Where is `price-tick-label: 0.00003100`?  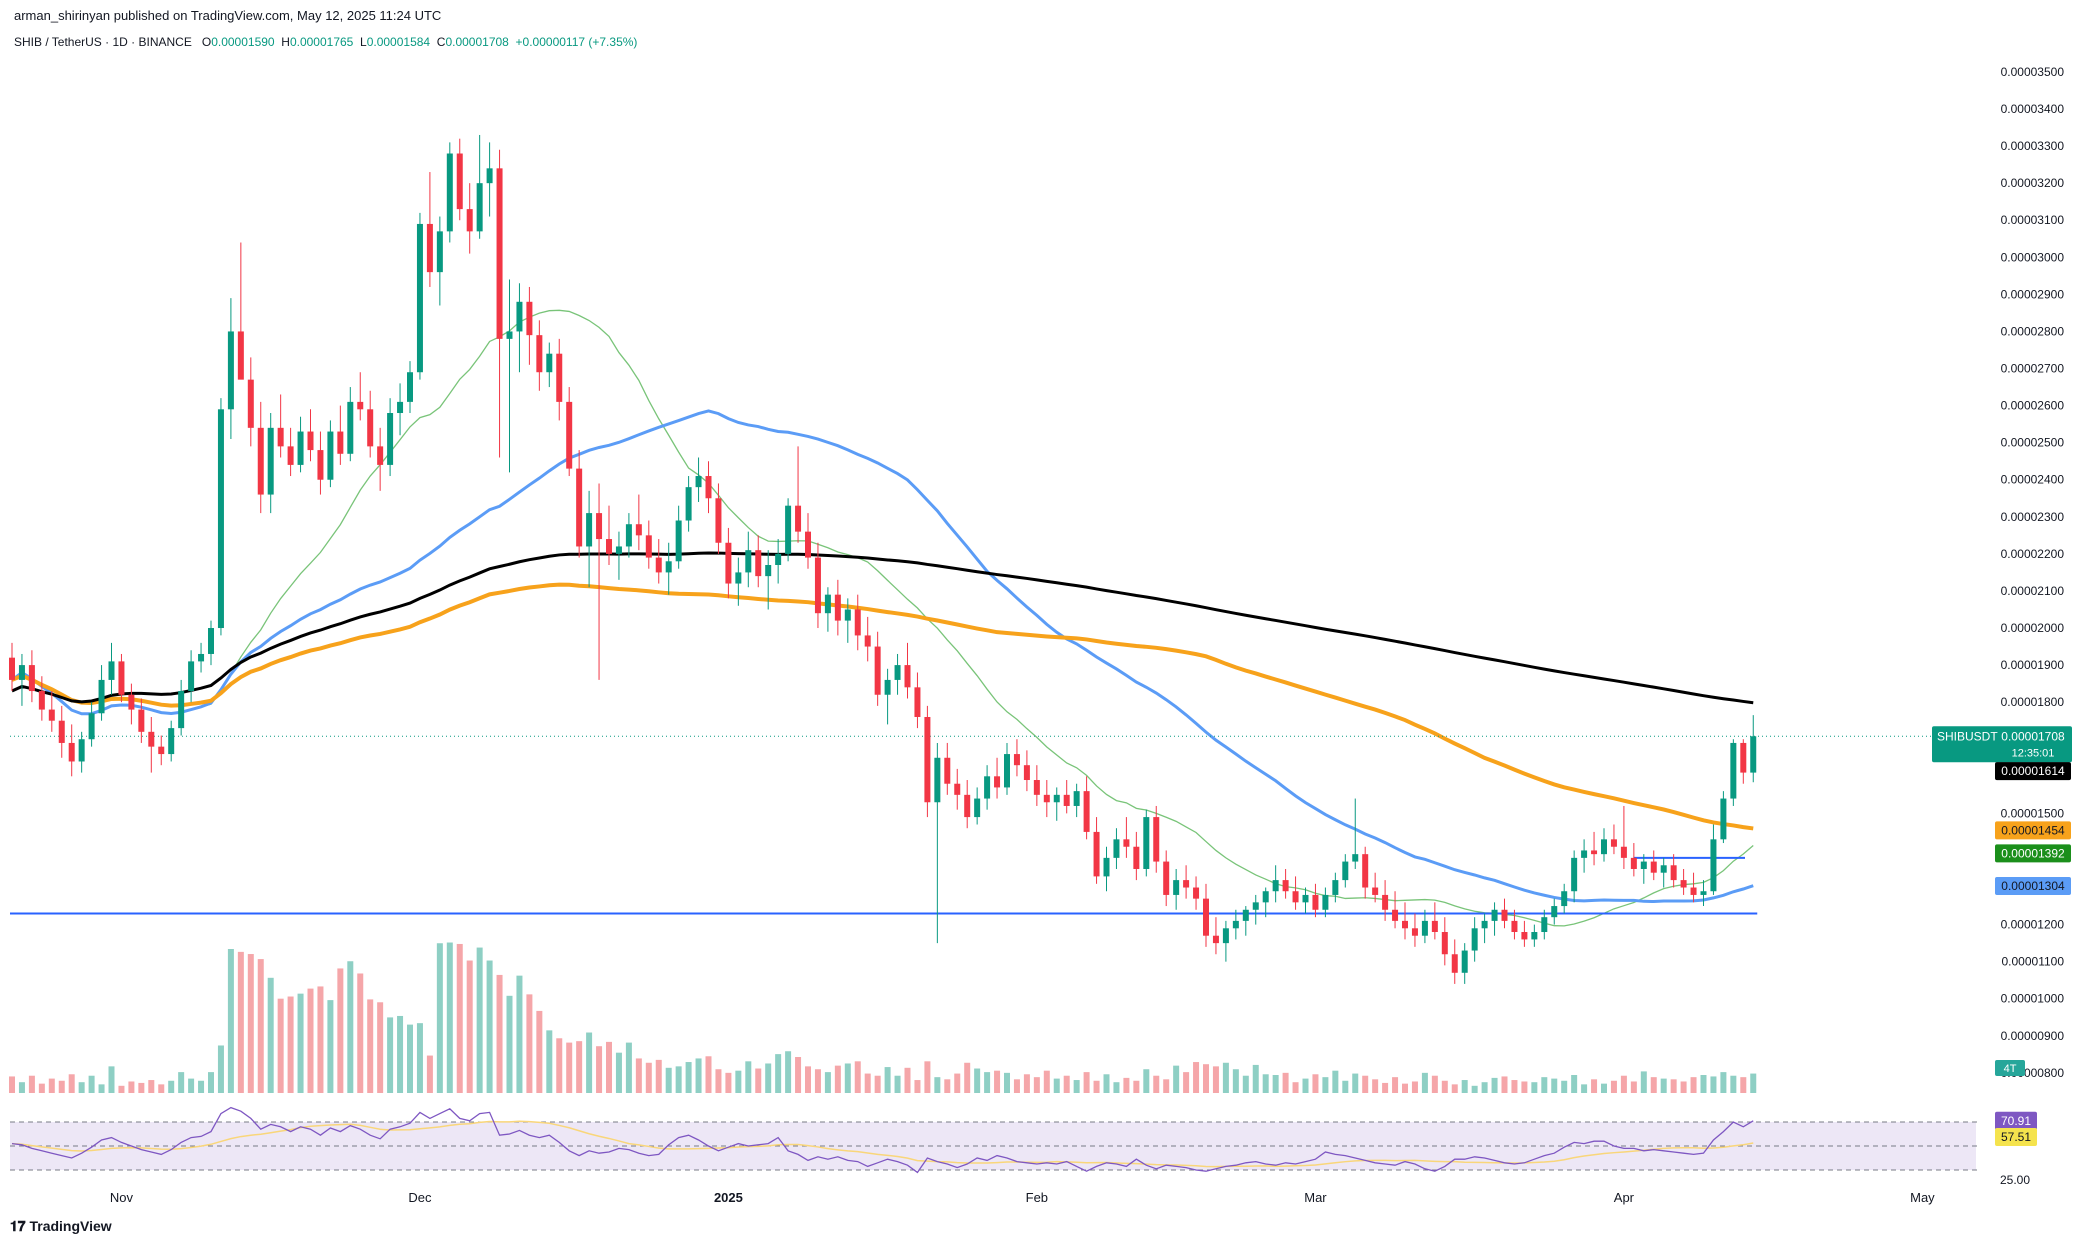 price-tick-label: 0.00003100 is located at coordinates (2033, 220).